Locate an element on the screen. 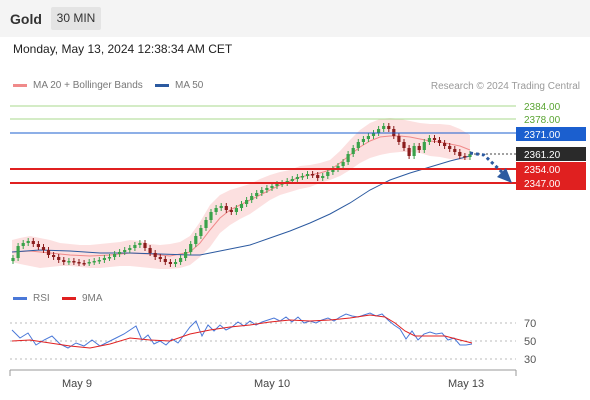  timeframe-button: 30 MIN is located at coordinates (76, 18).